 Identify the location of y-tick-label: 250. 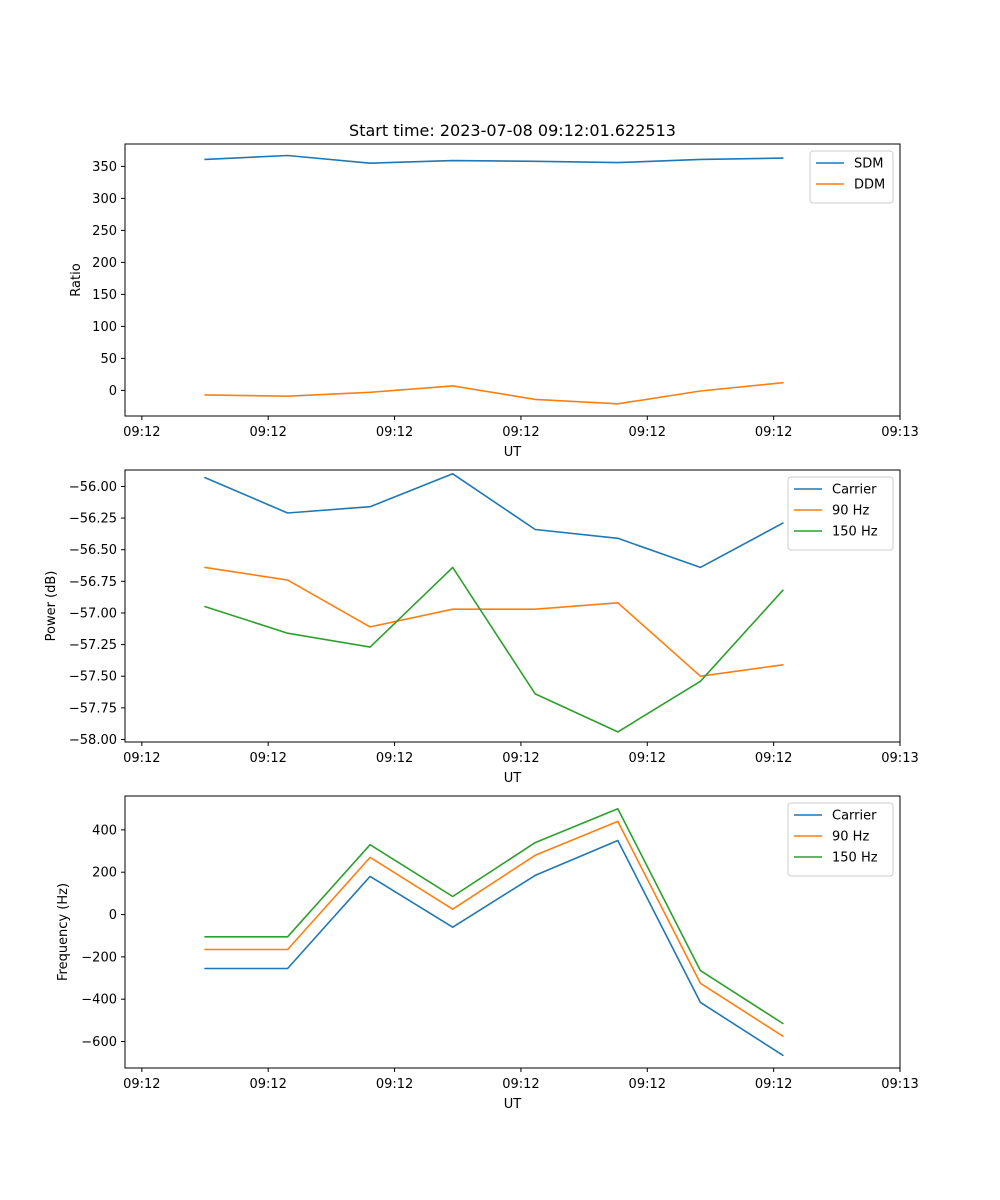
(104, 231).